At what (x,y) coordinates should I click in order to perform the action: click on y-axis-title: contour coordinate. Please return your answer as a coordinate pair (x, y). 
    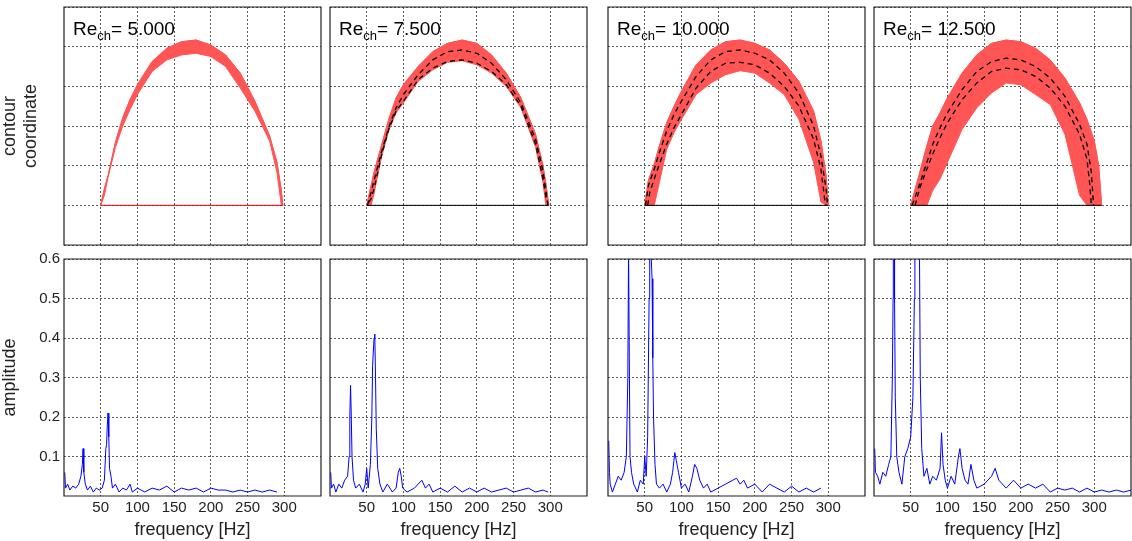
    Looking at the image, I should click on (20, 126).